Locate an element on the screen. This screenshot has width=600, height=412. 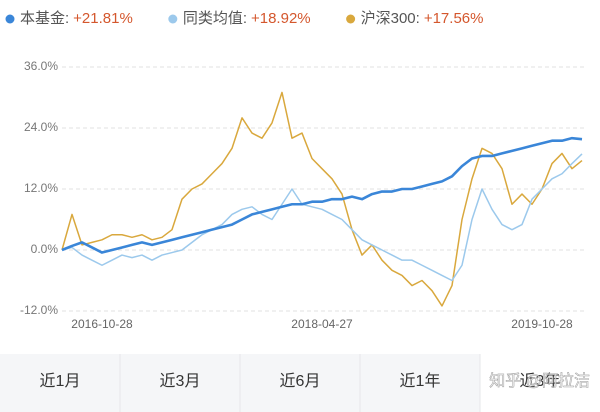
tab: 近3年 is located at coordinates (540, 381).